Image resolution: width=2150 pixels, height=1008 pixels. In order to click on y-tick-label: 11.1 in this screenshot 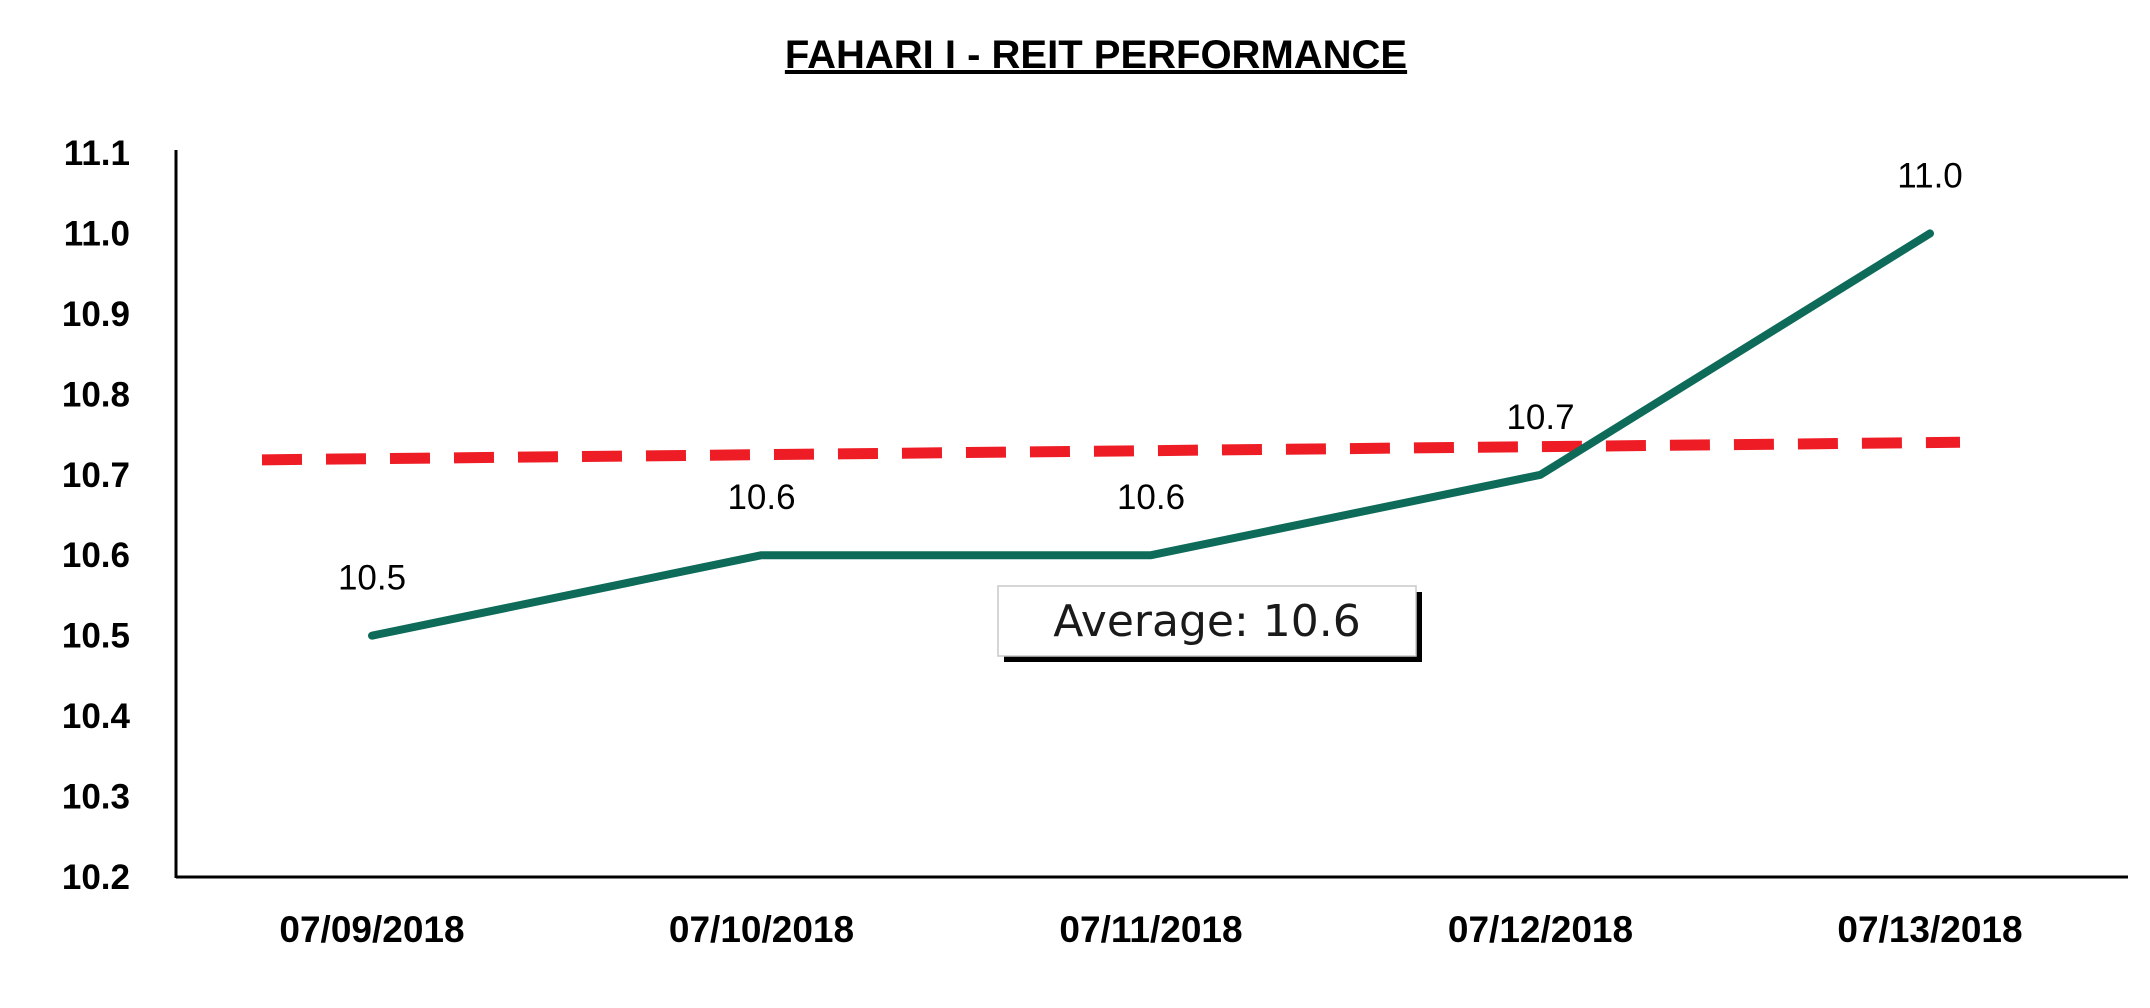, I will do `click(97, 153)`.